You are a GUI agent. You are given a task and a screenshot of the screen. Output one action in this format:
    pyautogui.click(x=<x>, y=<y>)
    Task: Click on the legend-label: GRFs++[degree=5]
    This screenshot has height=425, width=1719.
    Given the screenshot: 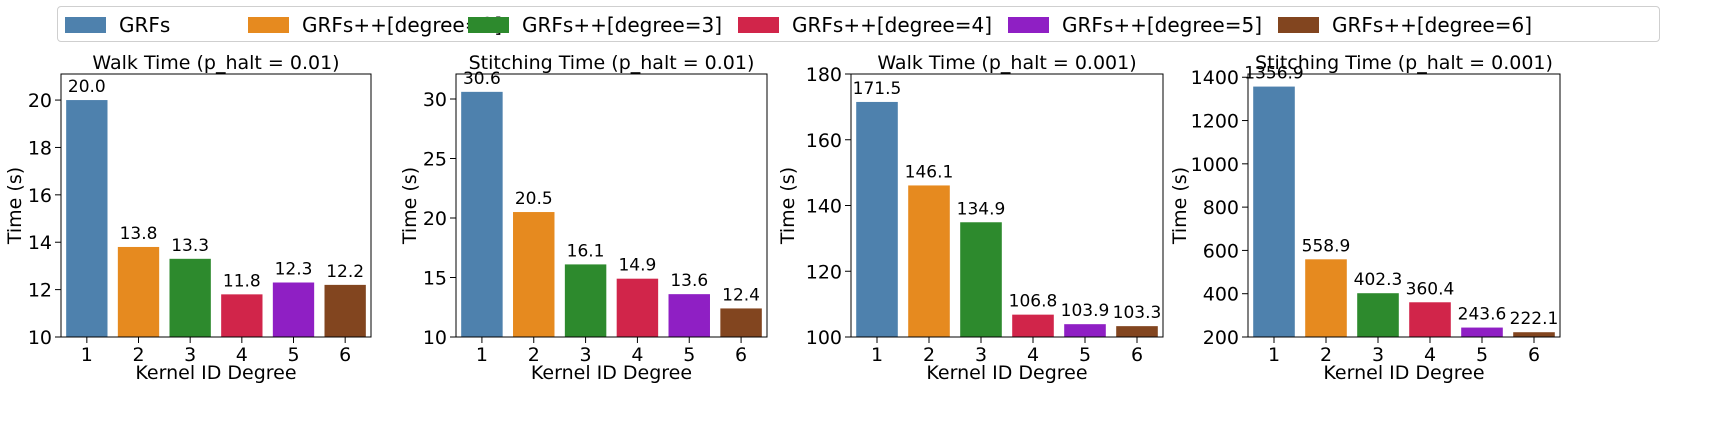 What is the action you would take?
    pyautogui.click(x=1162, y=25)
    